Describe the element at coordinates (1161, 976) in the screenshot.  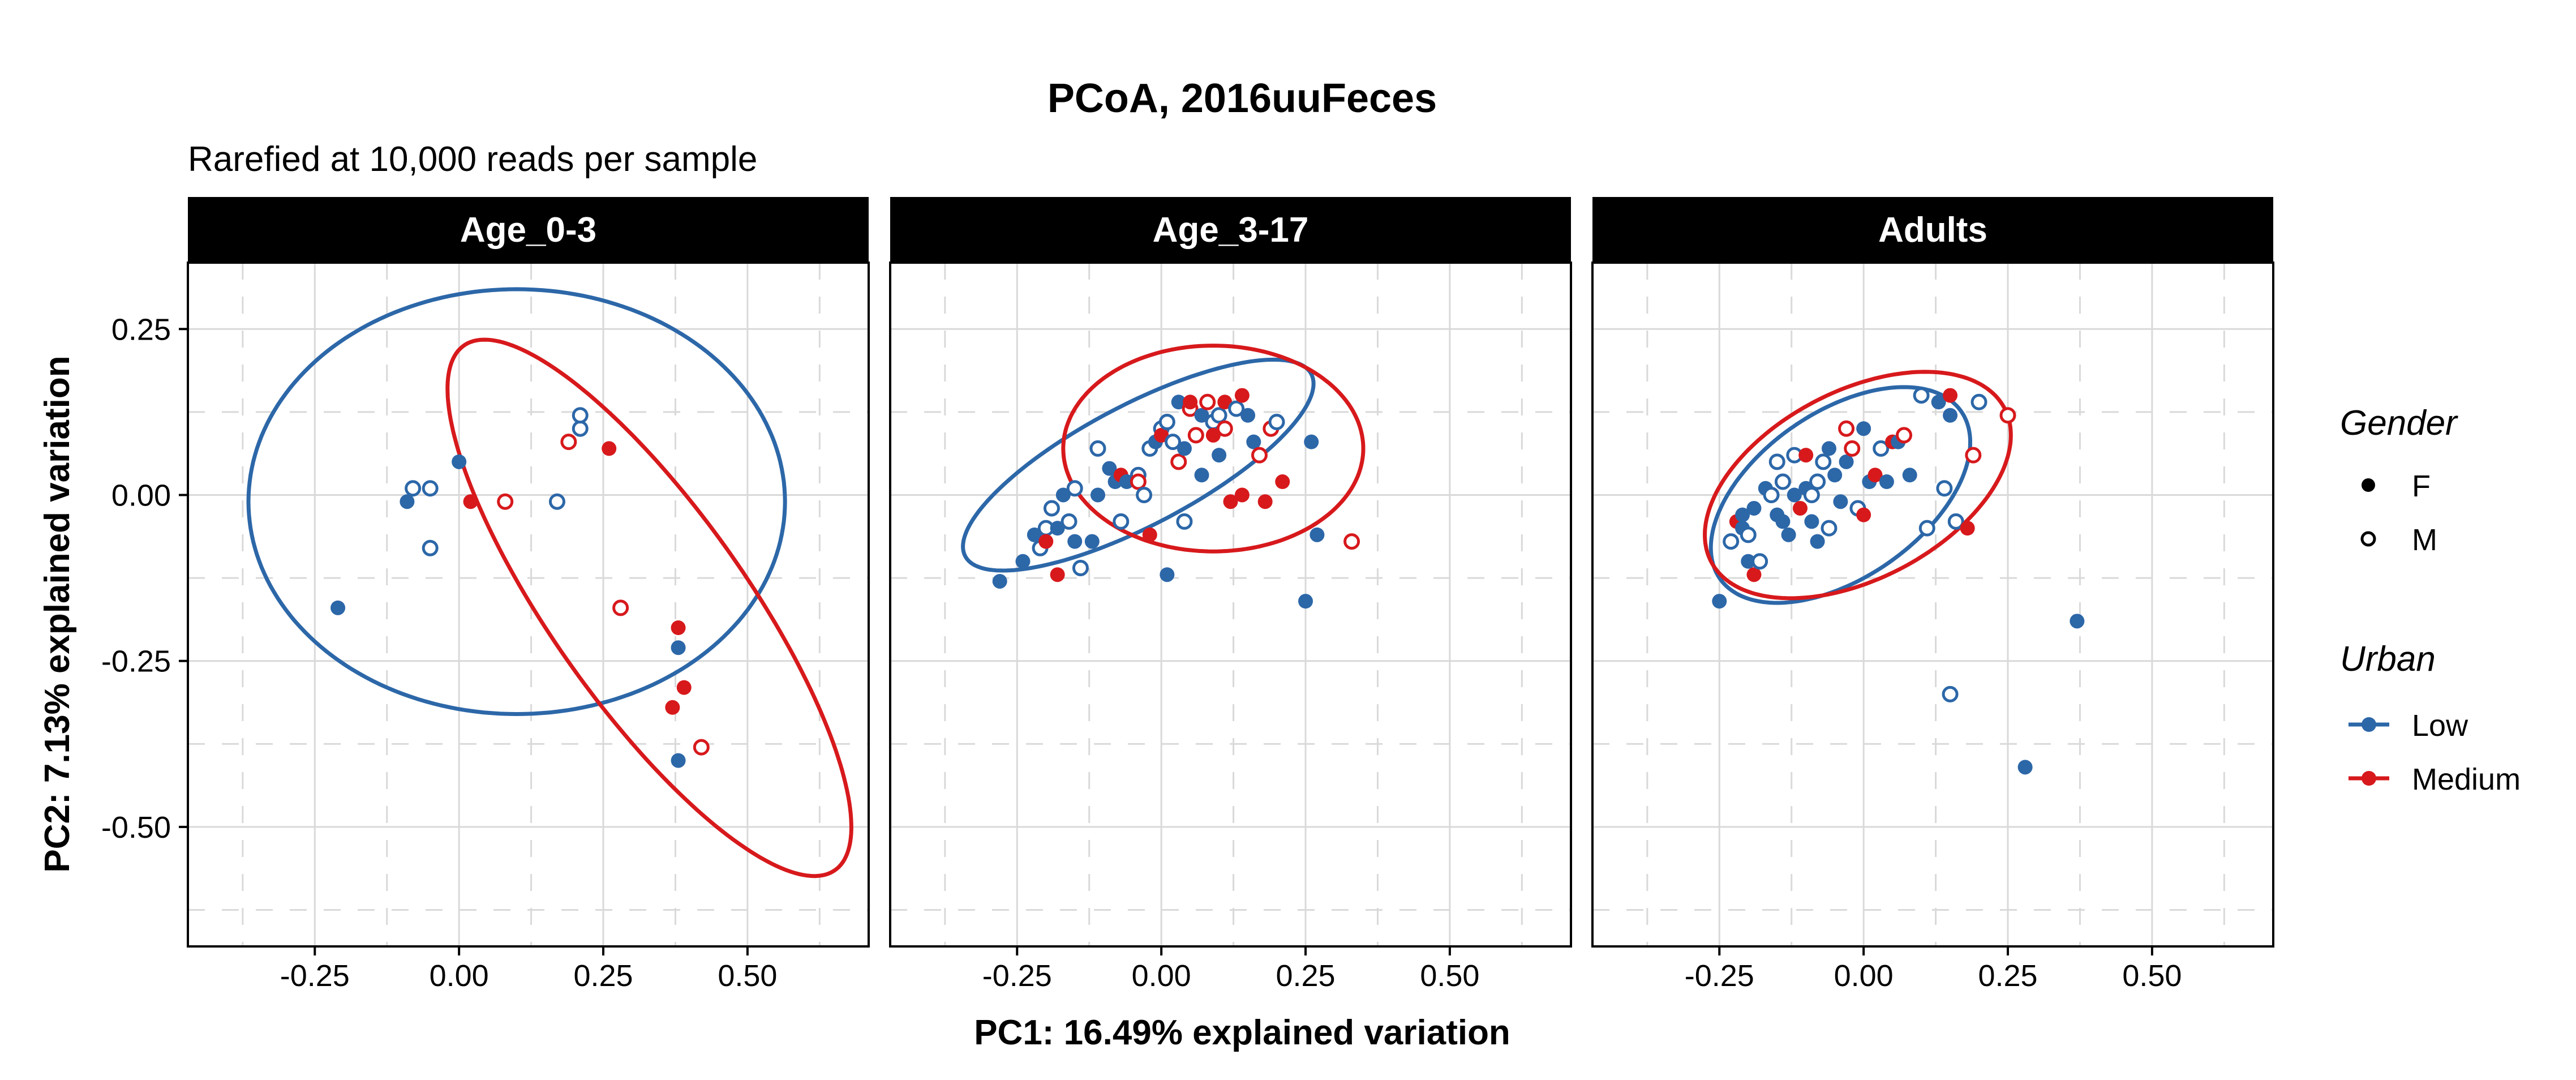
I see `x-tick-label: 0.00` at that location.